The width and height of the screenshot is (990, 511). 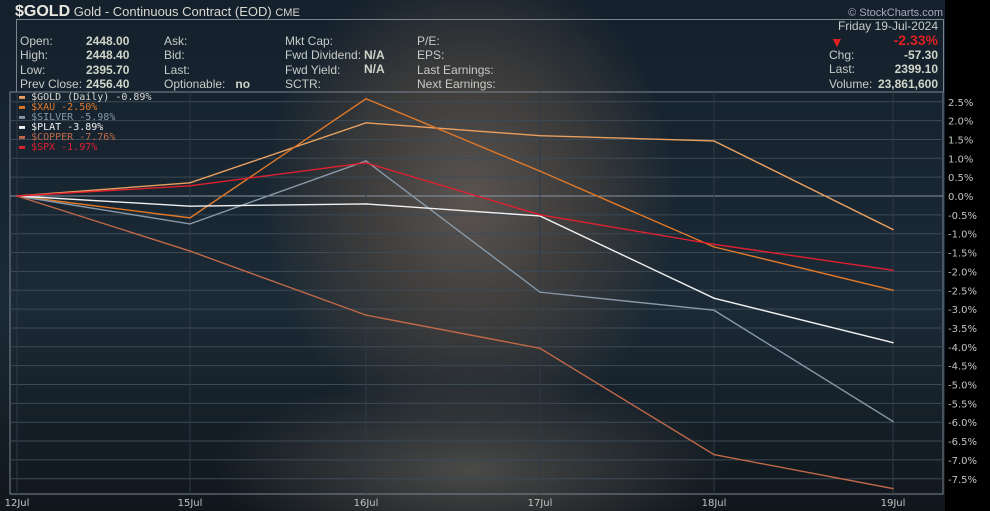 What do you see at coordinates (73, 137) in the screenshot?
I see `legend-label: $COPPER -7.76%` at bounding box center [73, 137].